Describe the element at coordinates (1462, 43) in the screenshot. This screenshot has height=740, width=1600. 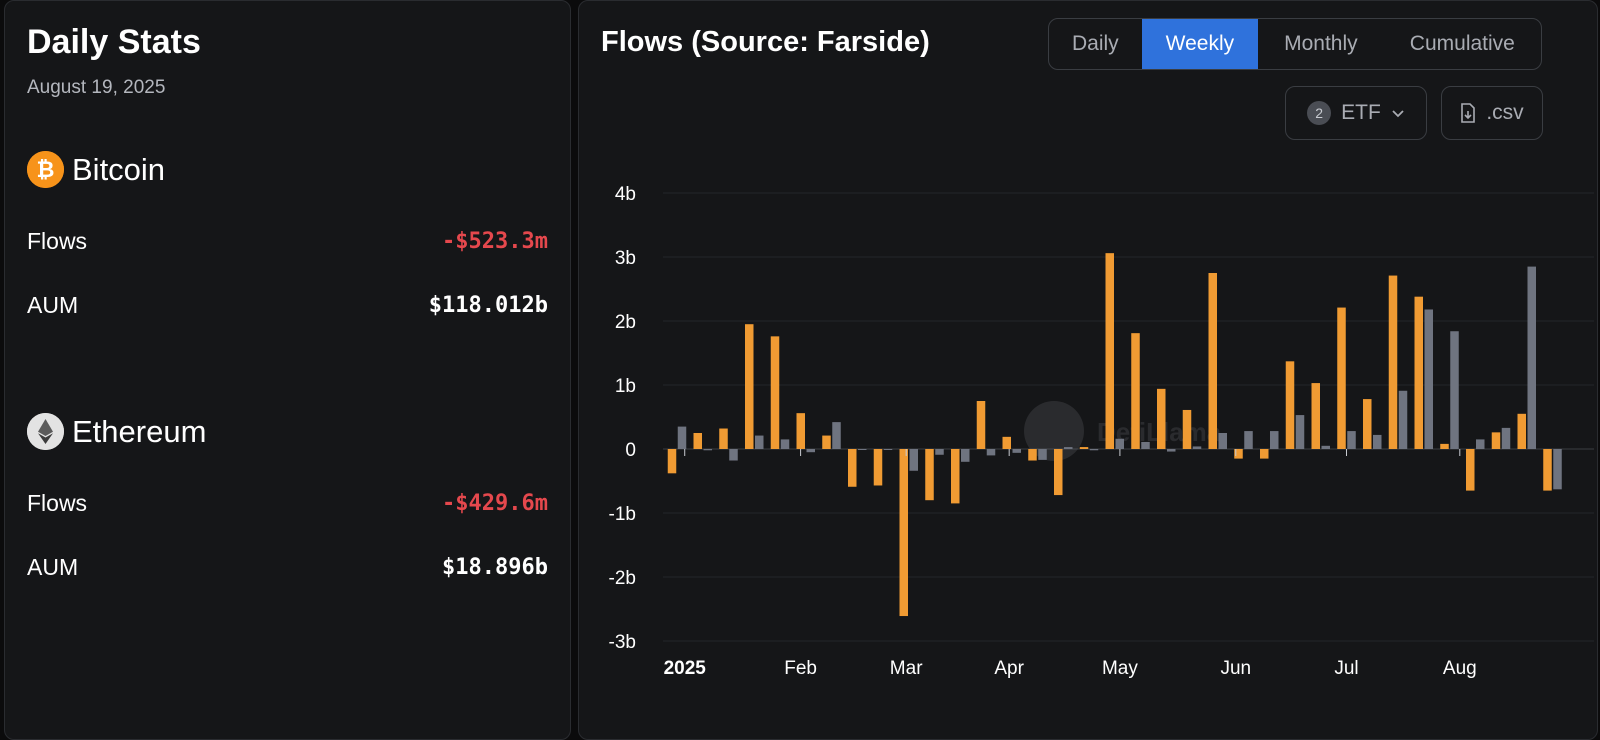
I see `tab-cumulative: Cumulative` at that location.